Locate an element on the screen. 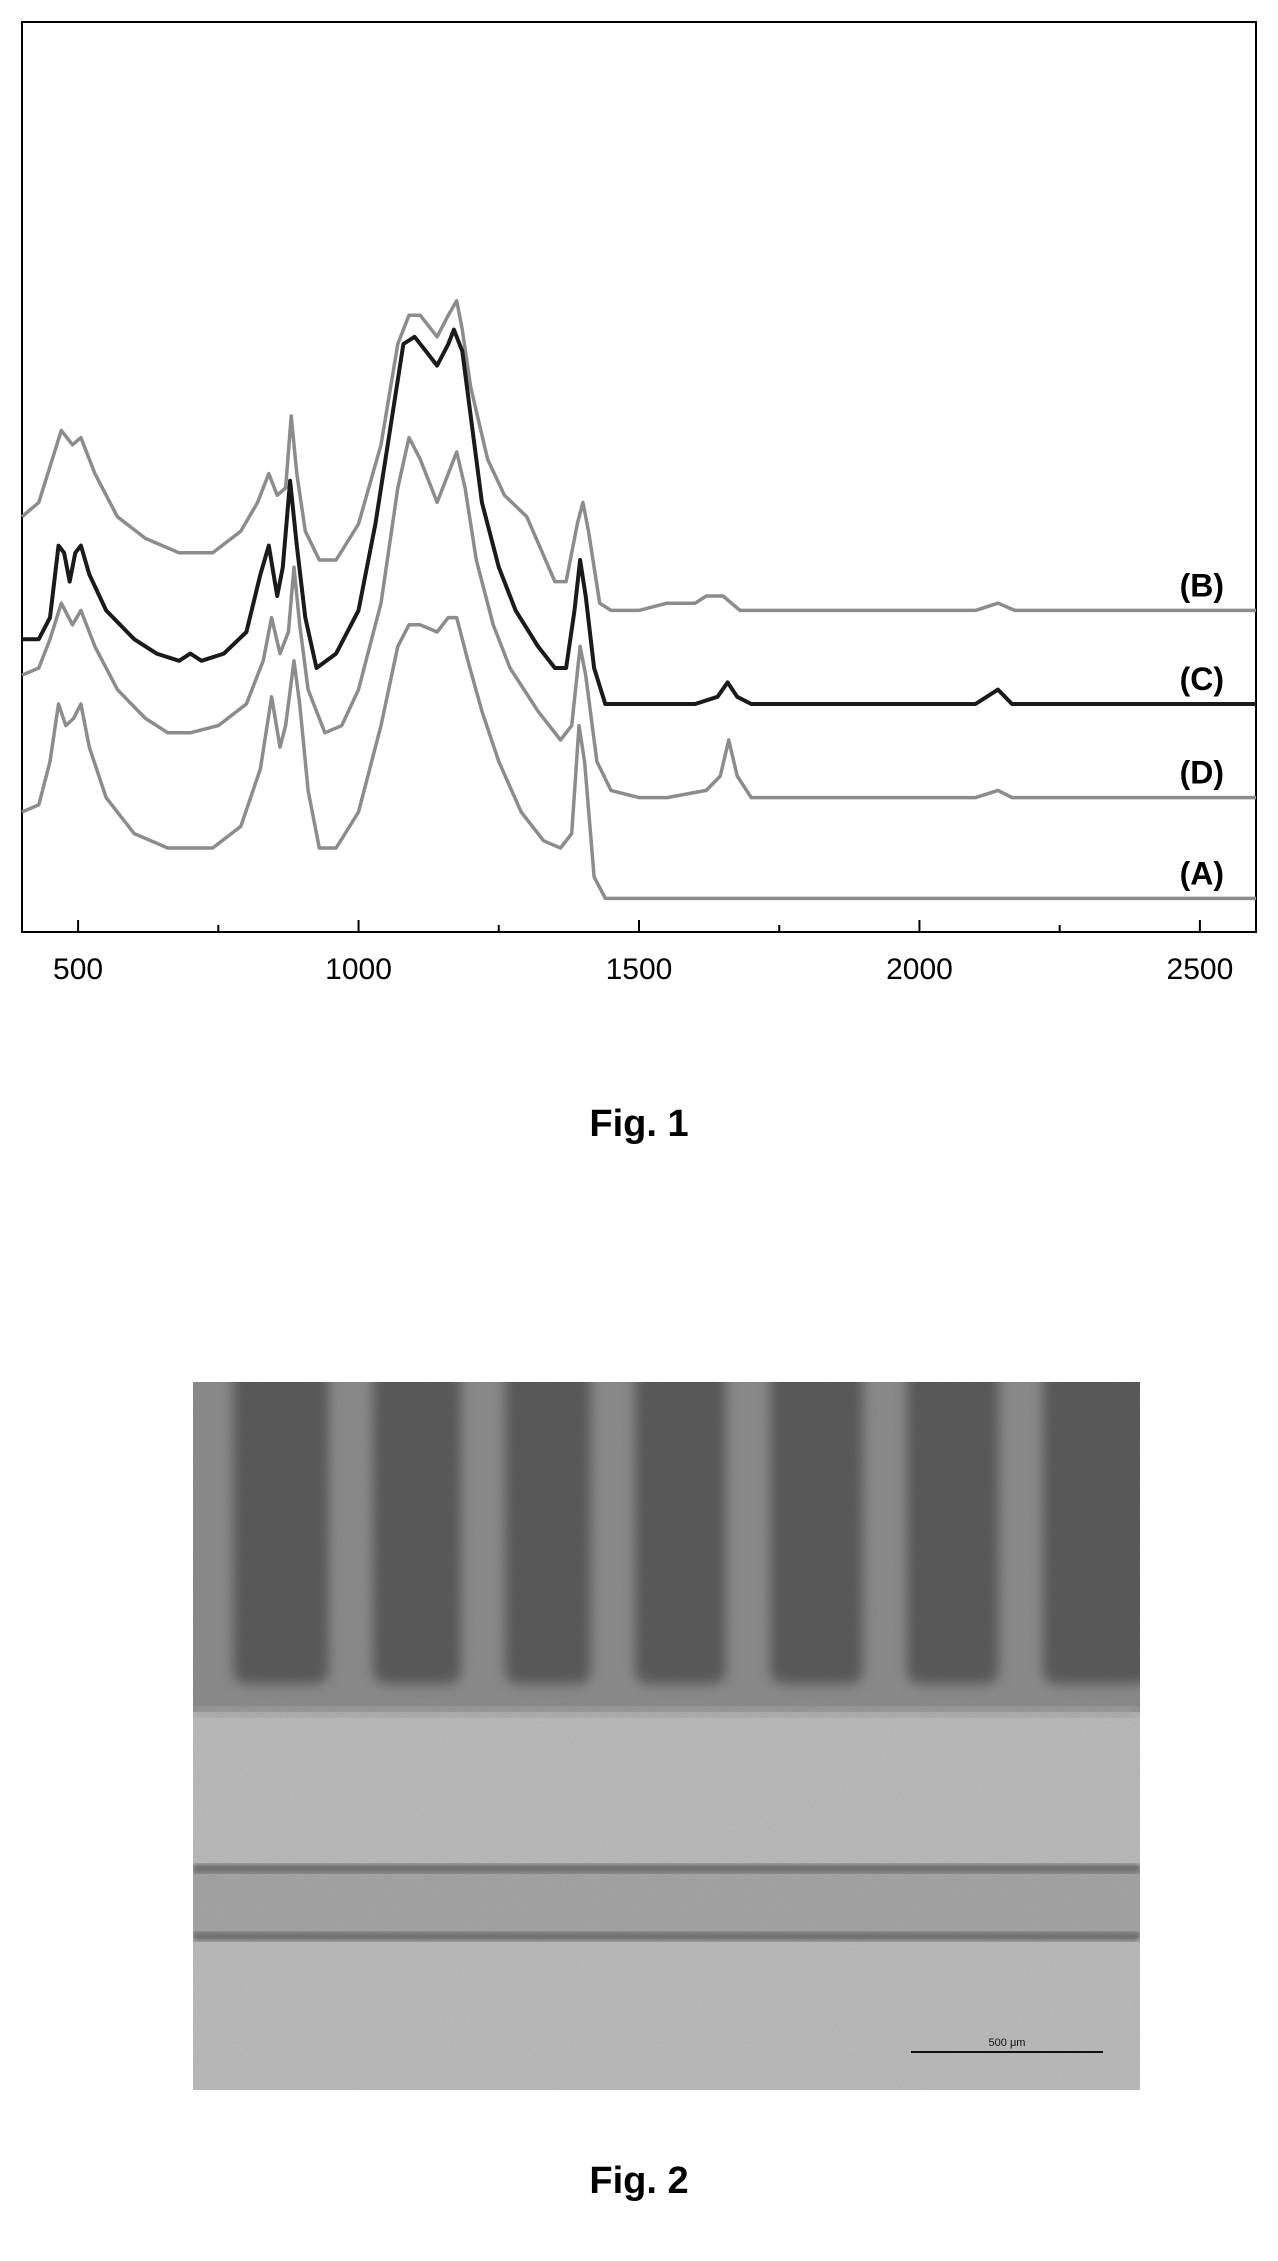 This screenshot has width=1278, height=2261. scale-bar-label: 500 μm is located at coordinates (1007, 2043).